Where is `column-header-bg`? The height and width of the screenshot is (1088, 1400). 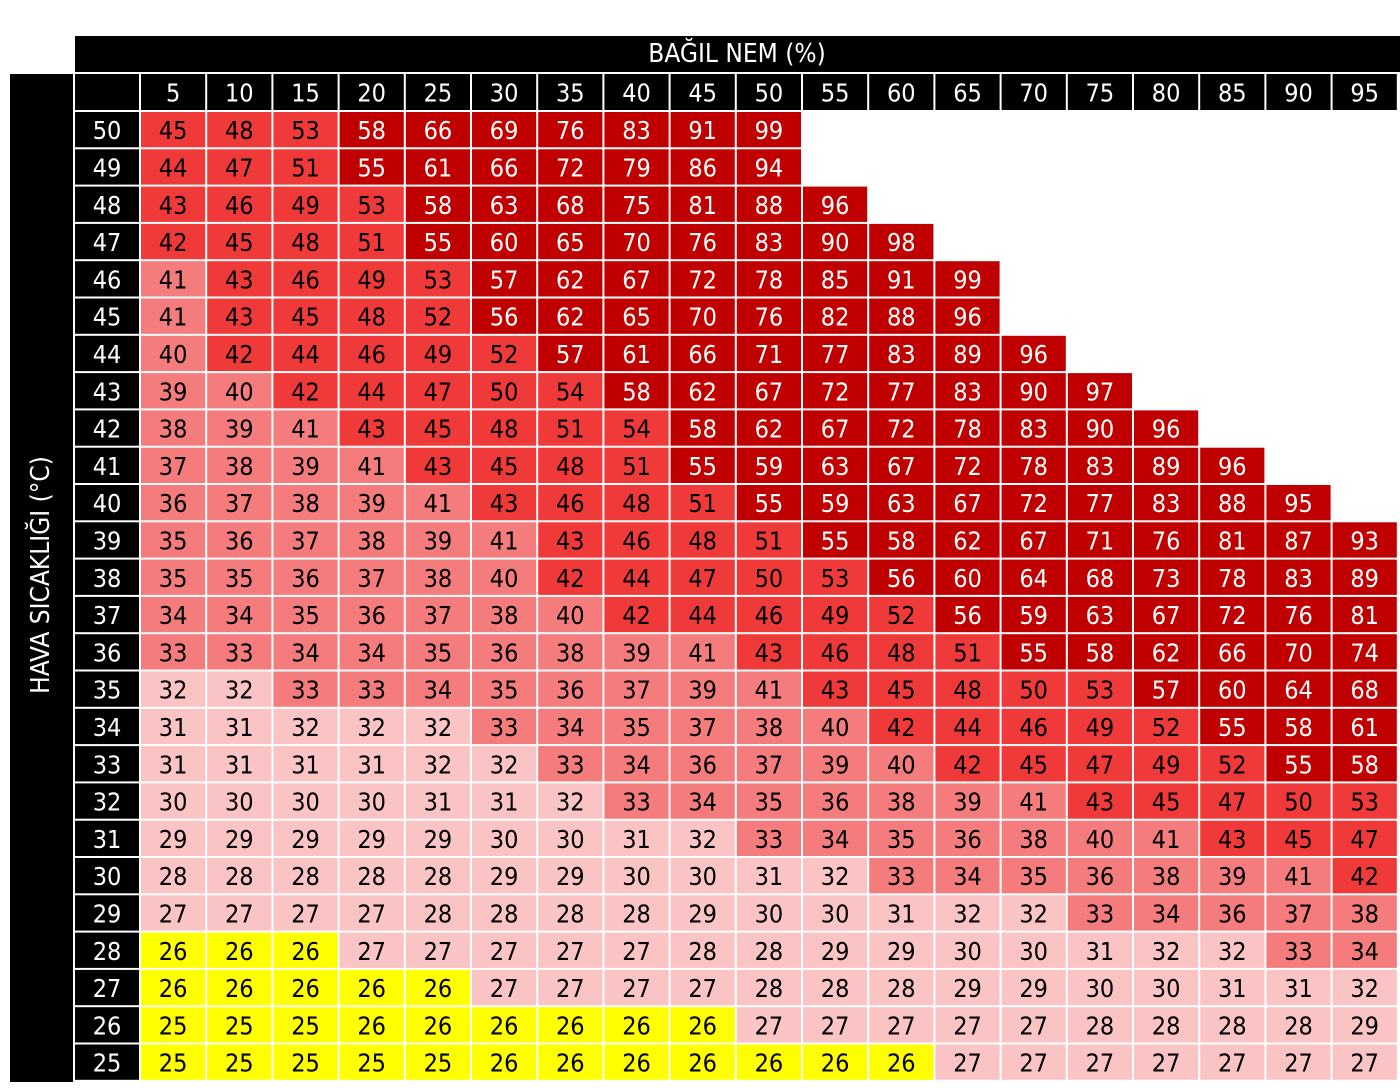 column-header-bg is located at coordinates (835, 92).